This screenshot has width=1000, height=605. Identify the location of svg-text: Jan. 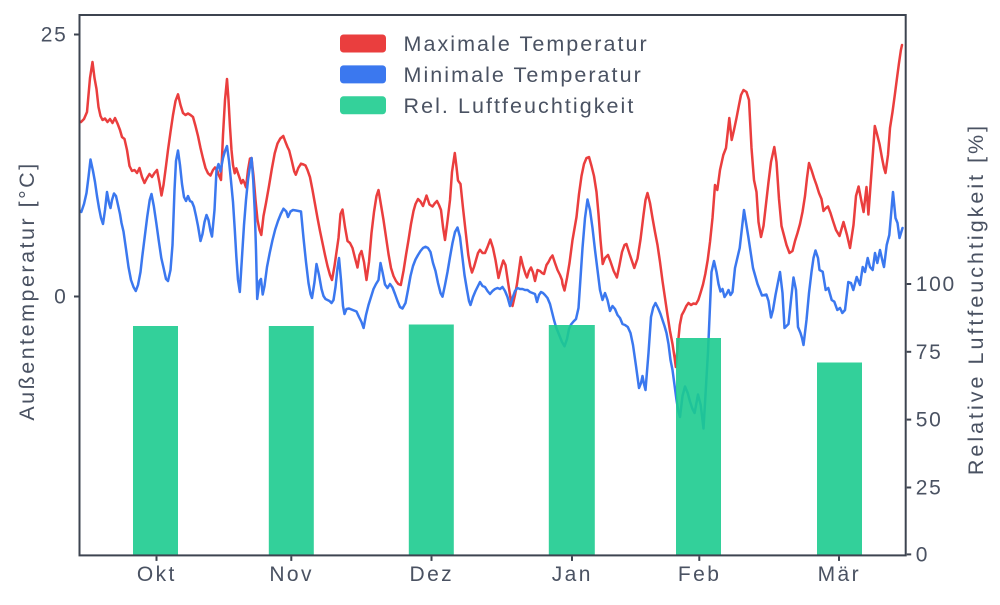
(572, 574).